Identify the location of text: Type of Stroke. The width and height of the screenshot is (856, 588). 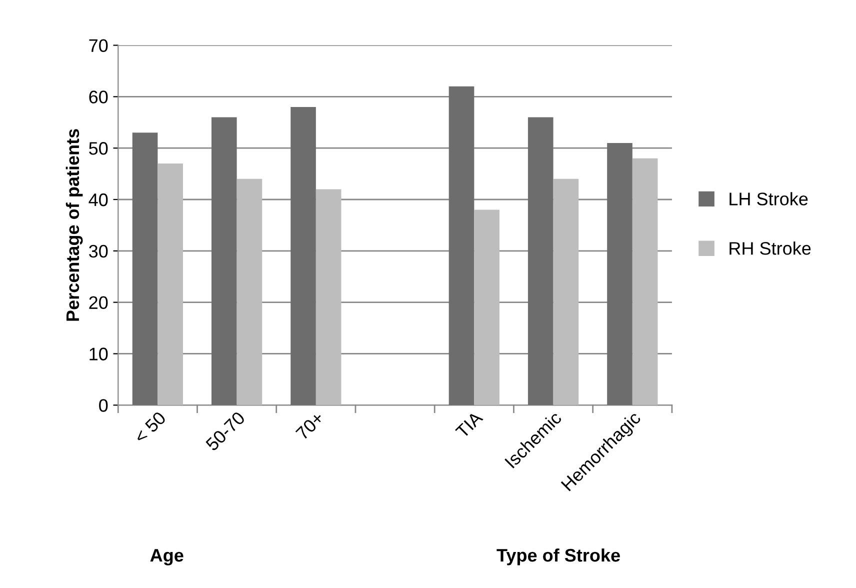
(558, 557).